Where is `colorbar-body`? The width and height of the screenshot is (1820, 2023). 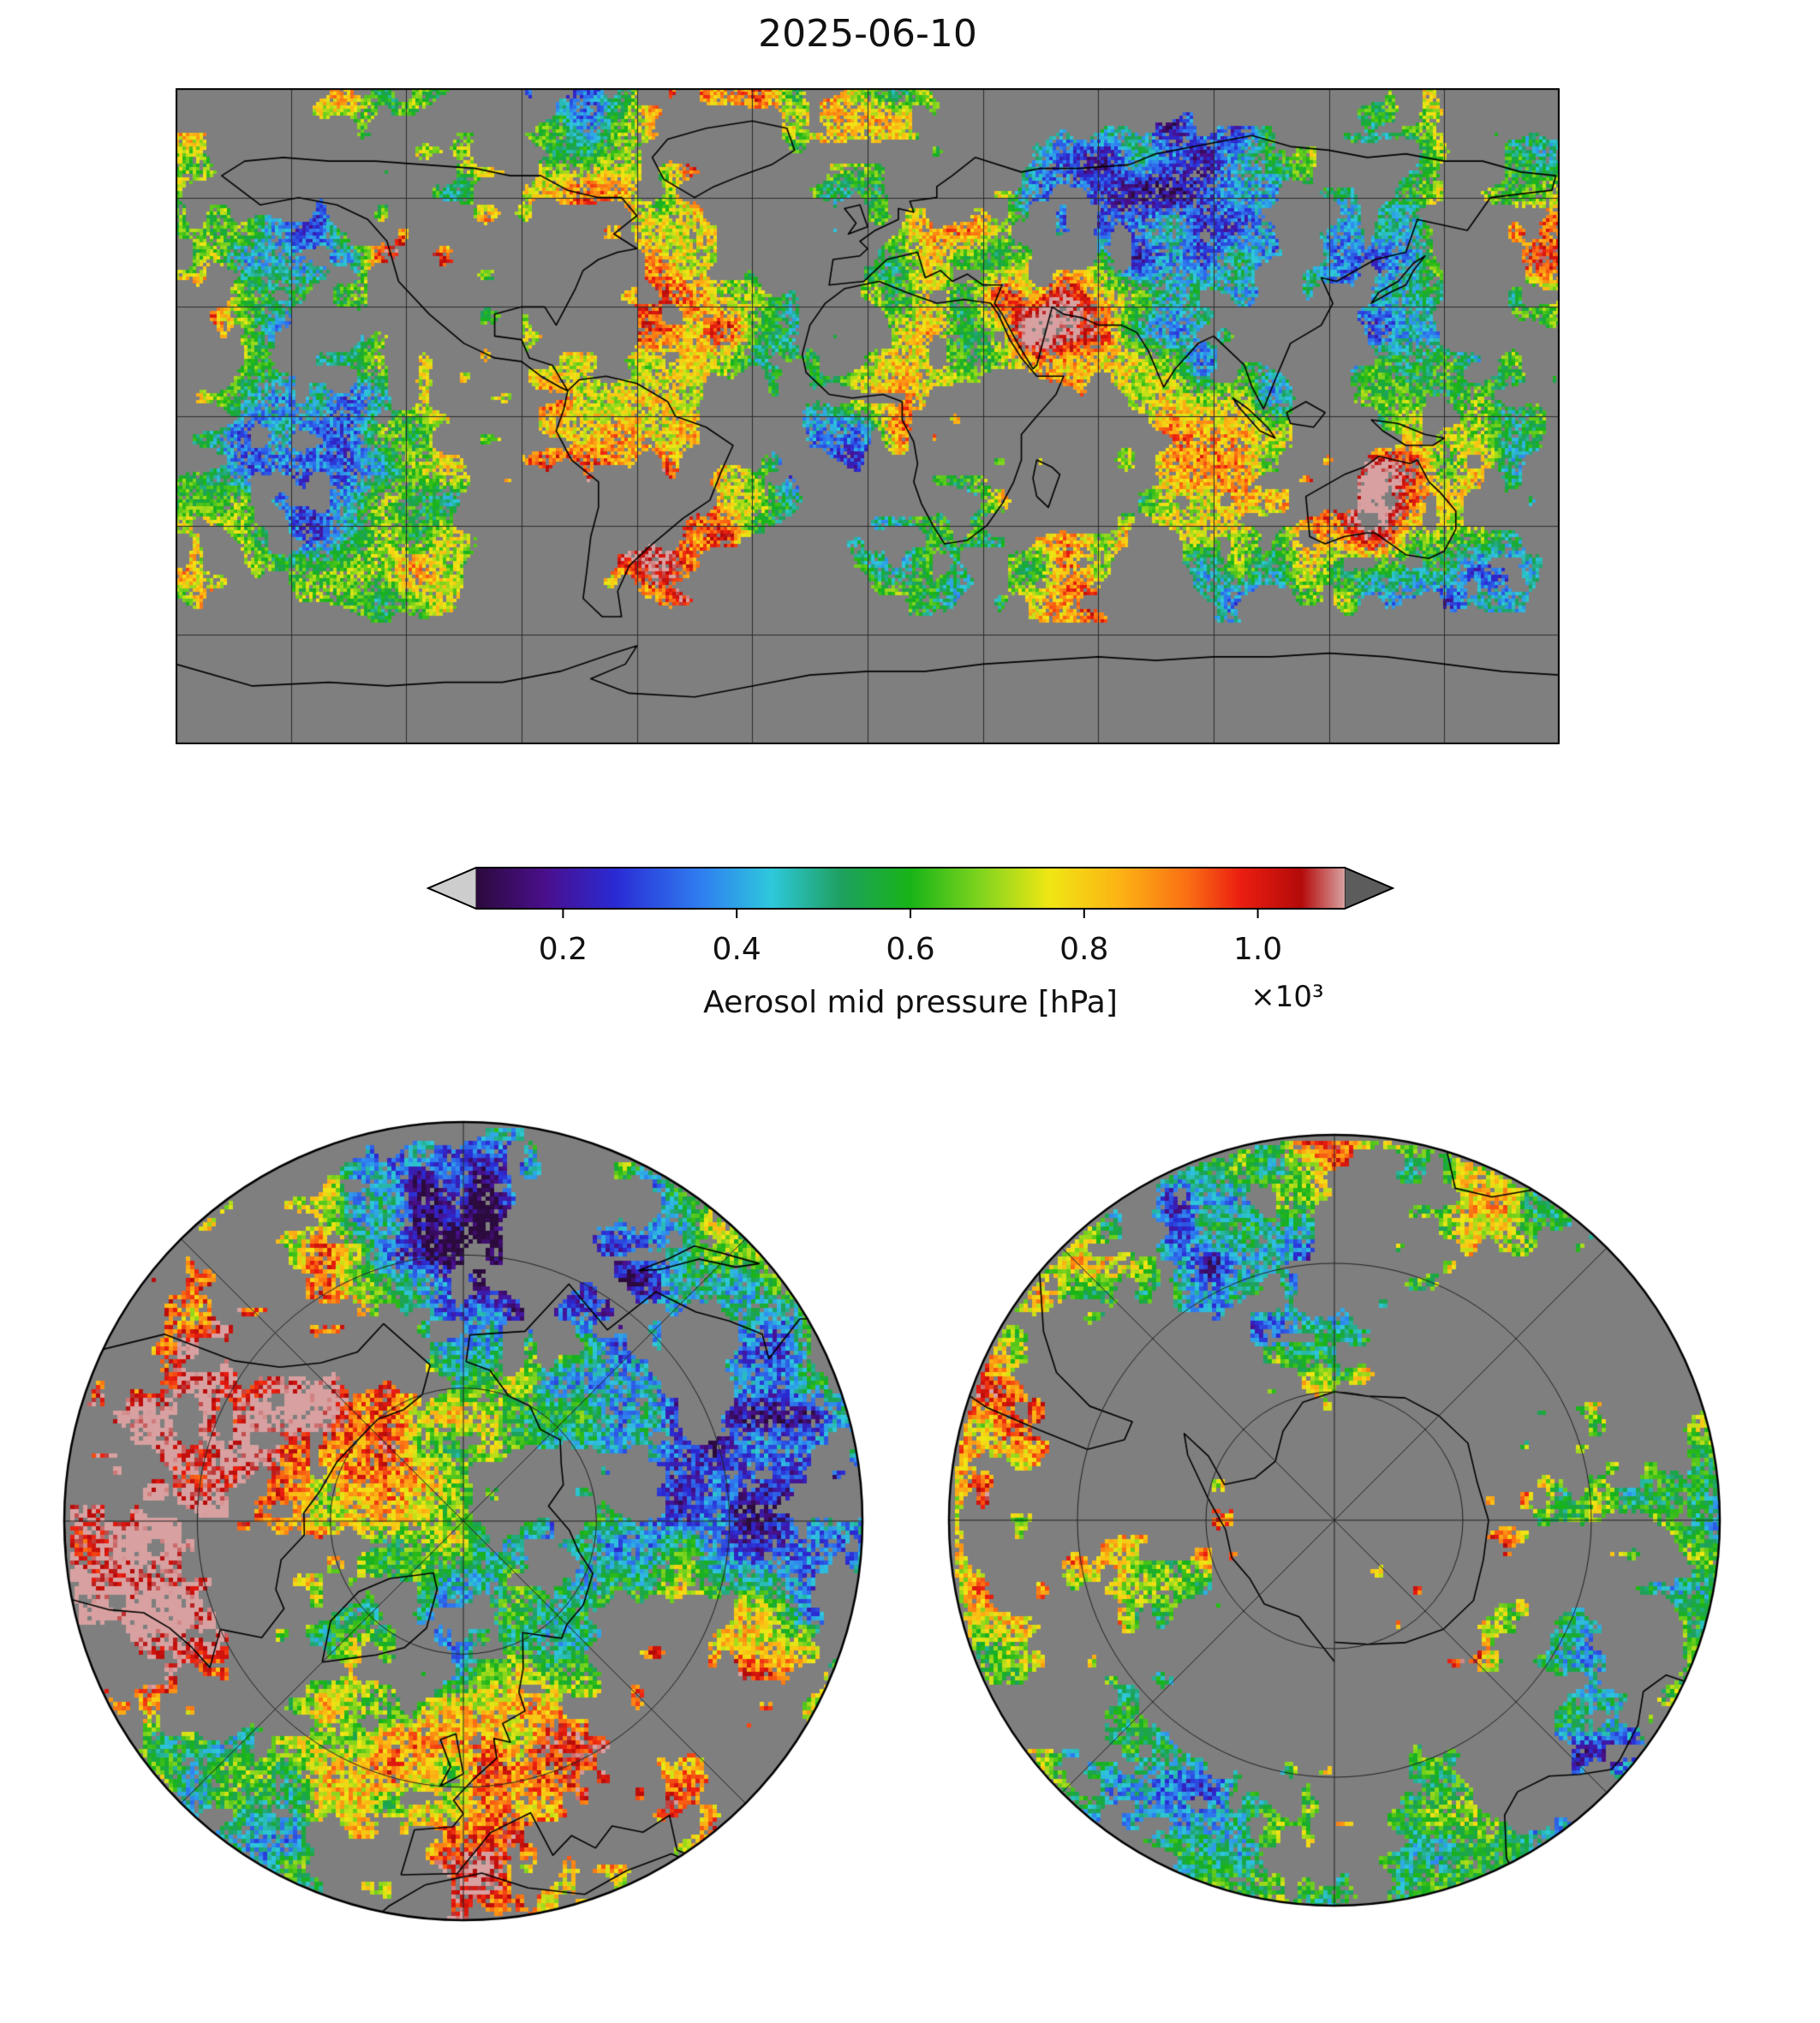 colorbar-body is located at coordinates (911, 888).